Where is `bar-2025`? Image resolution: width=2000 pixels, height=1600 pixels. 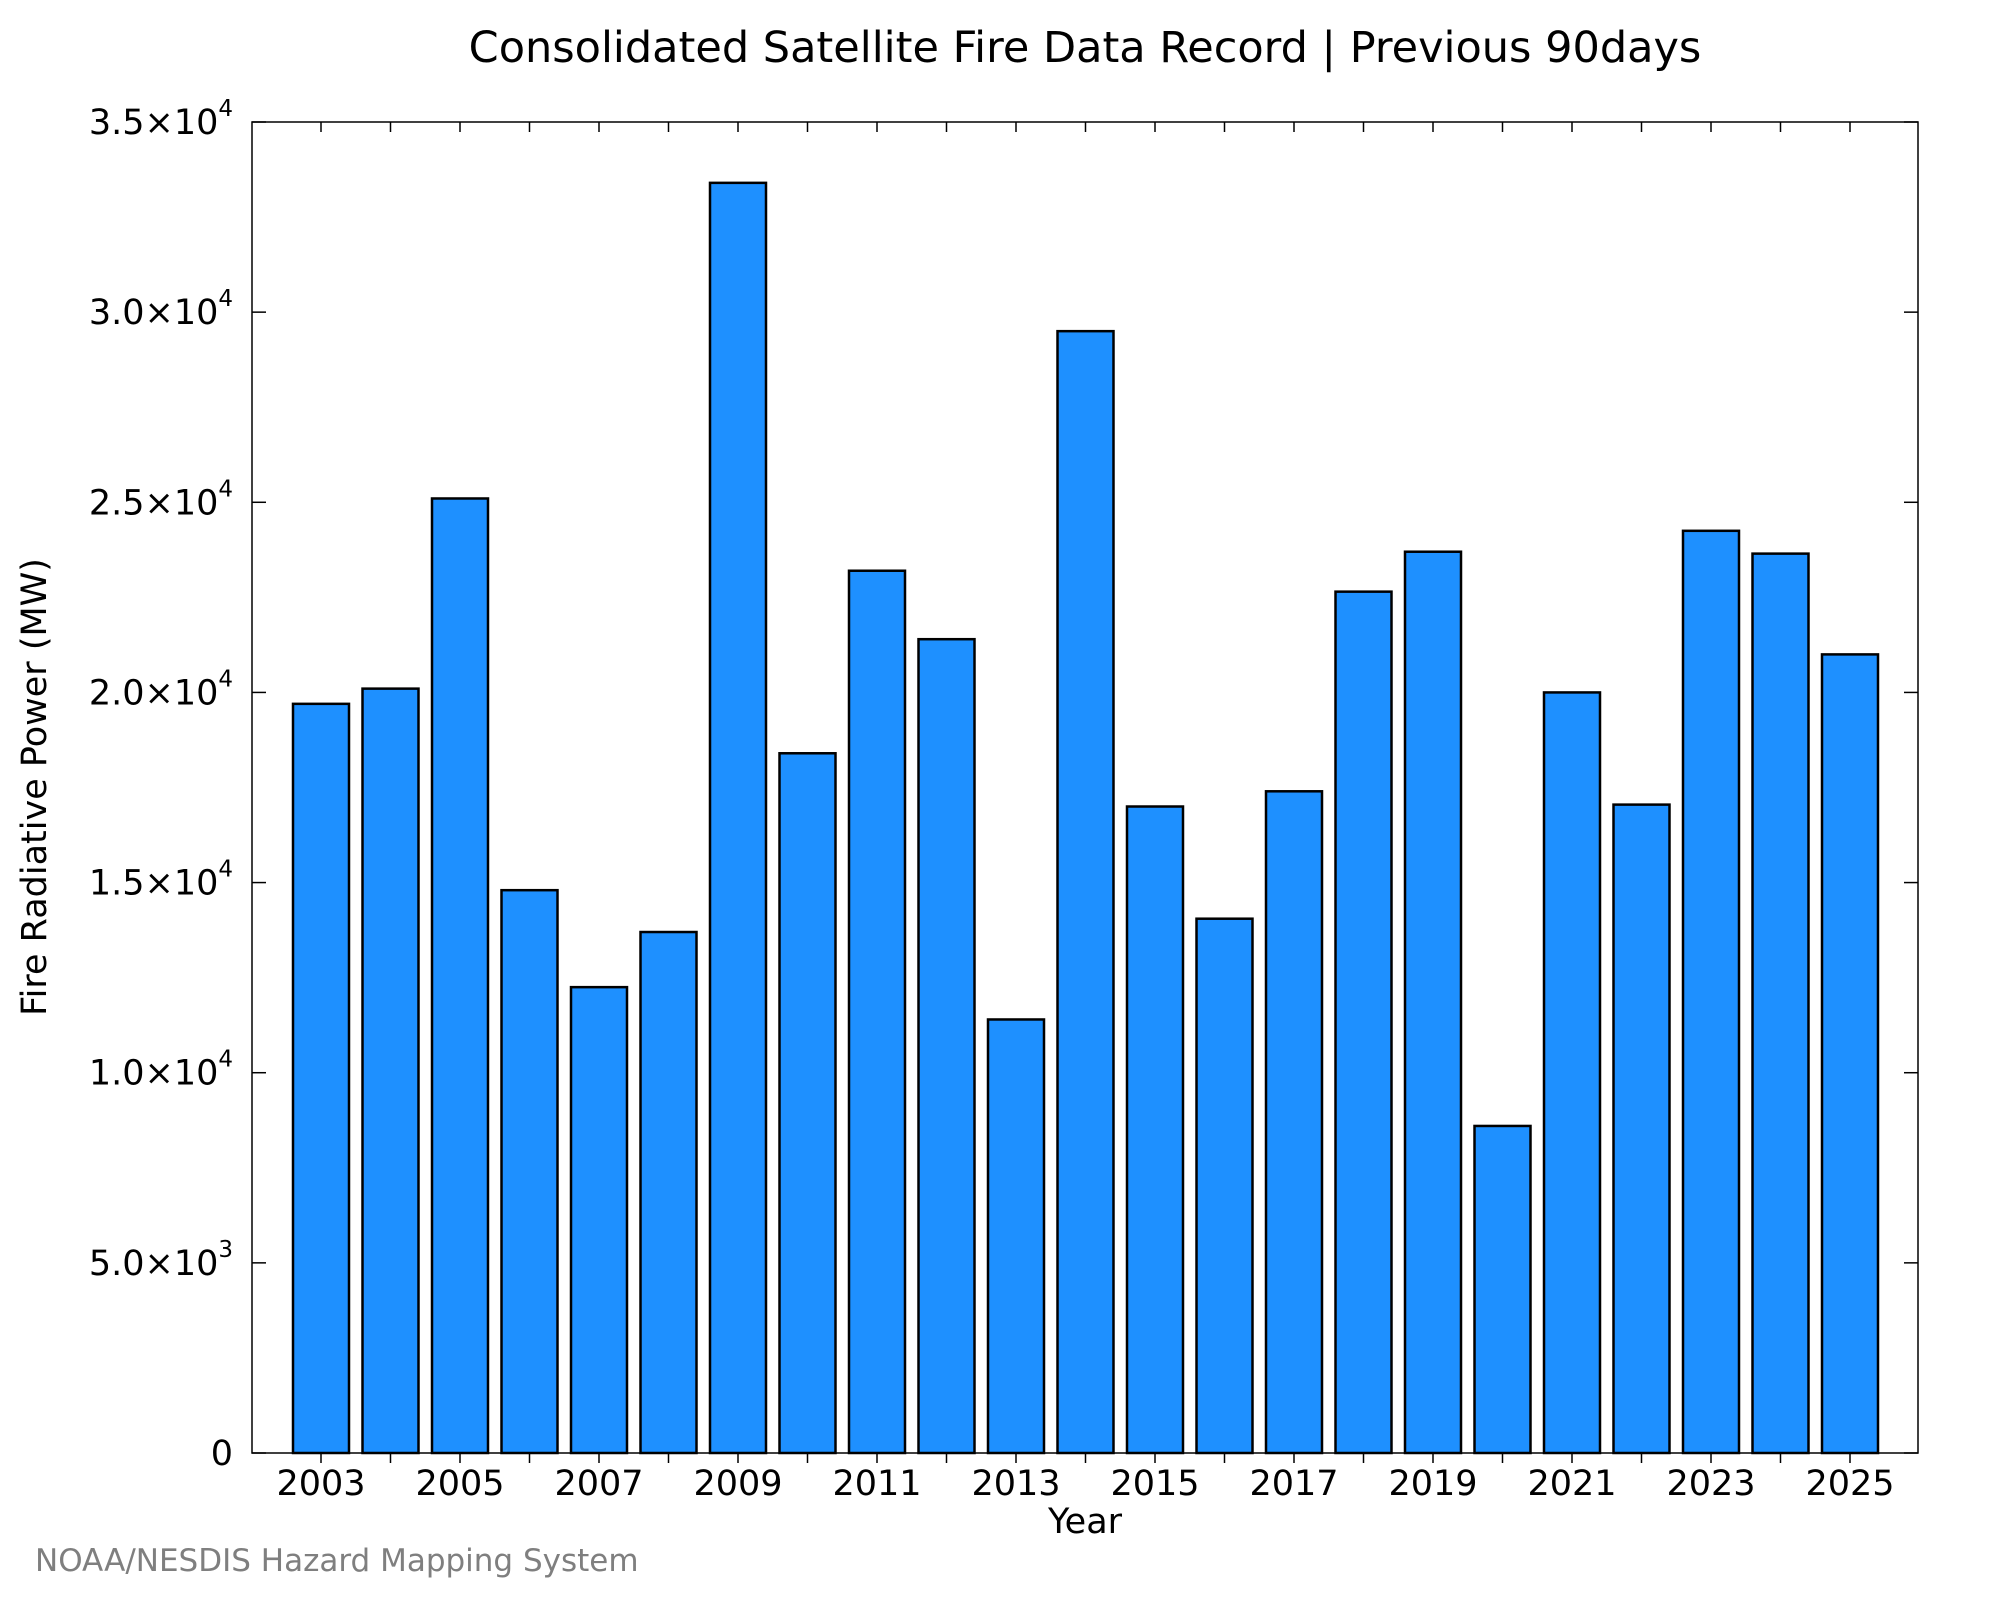 bar-2025 is located at coordinates (1850, 1054).